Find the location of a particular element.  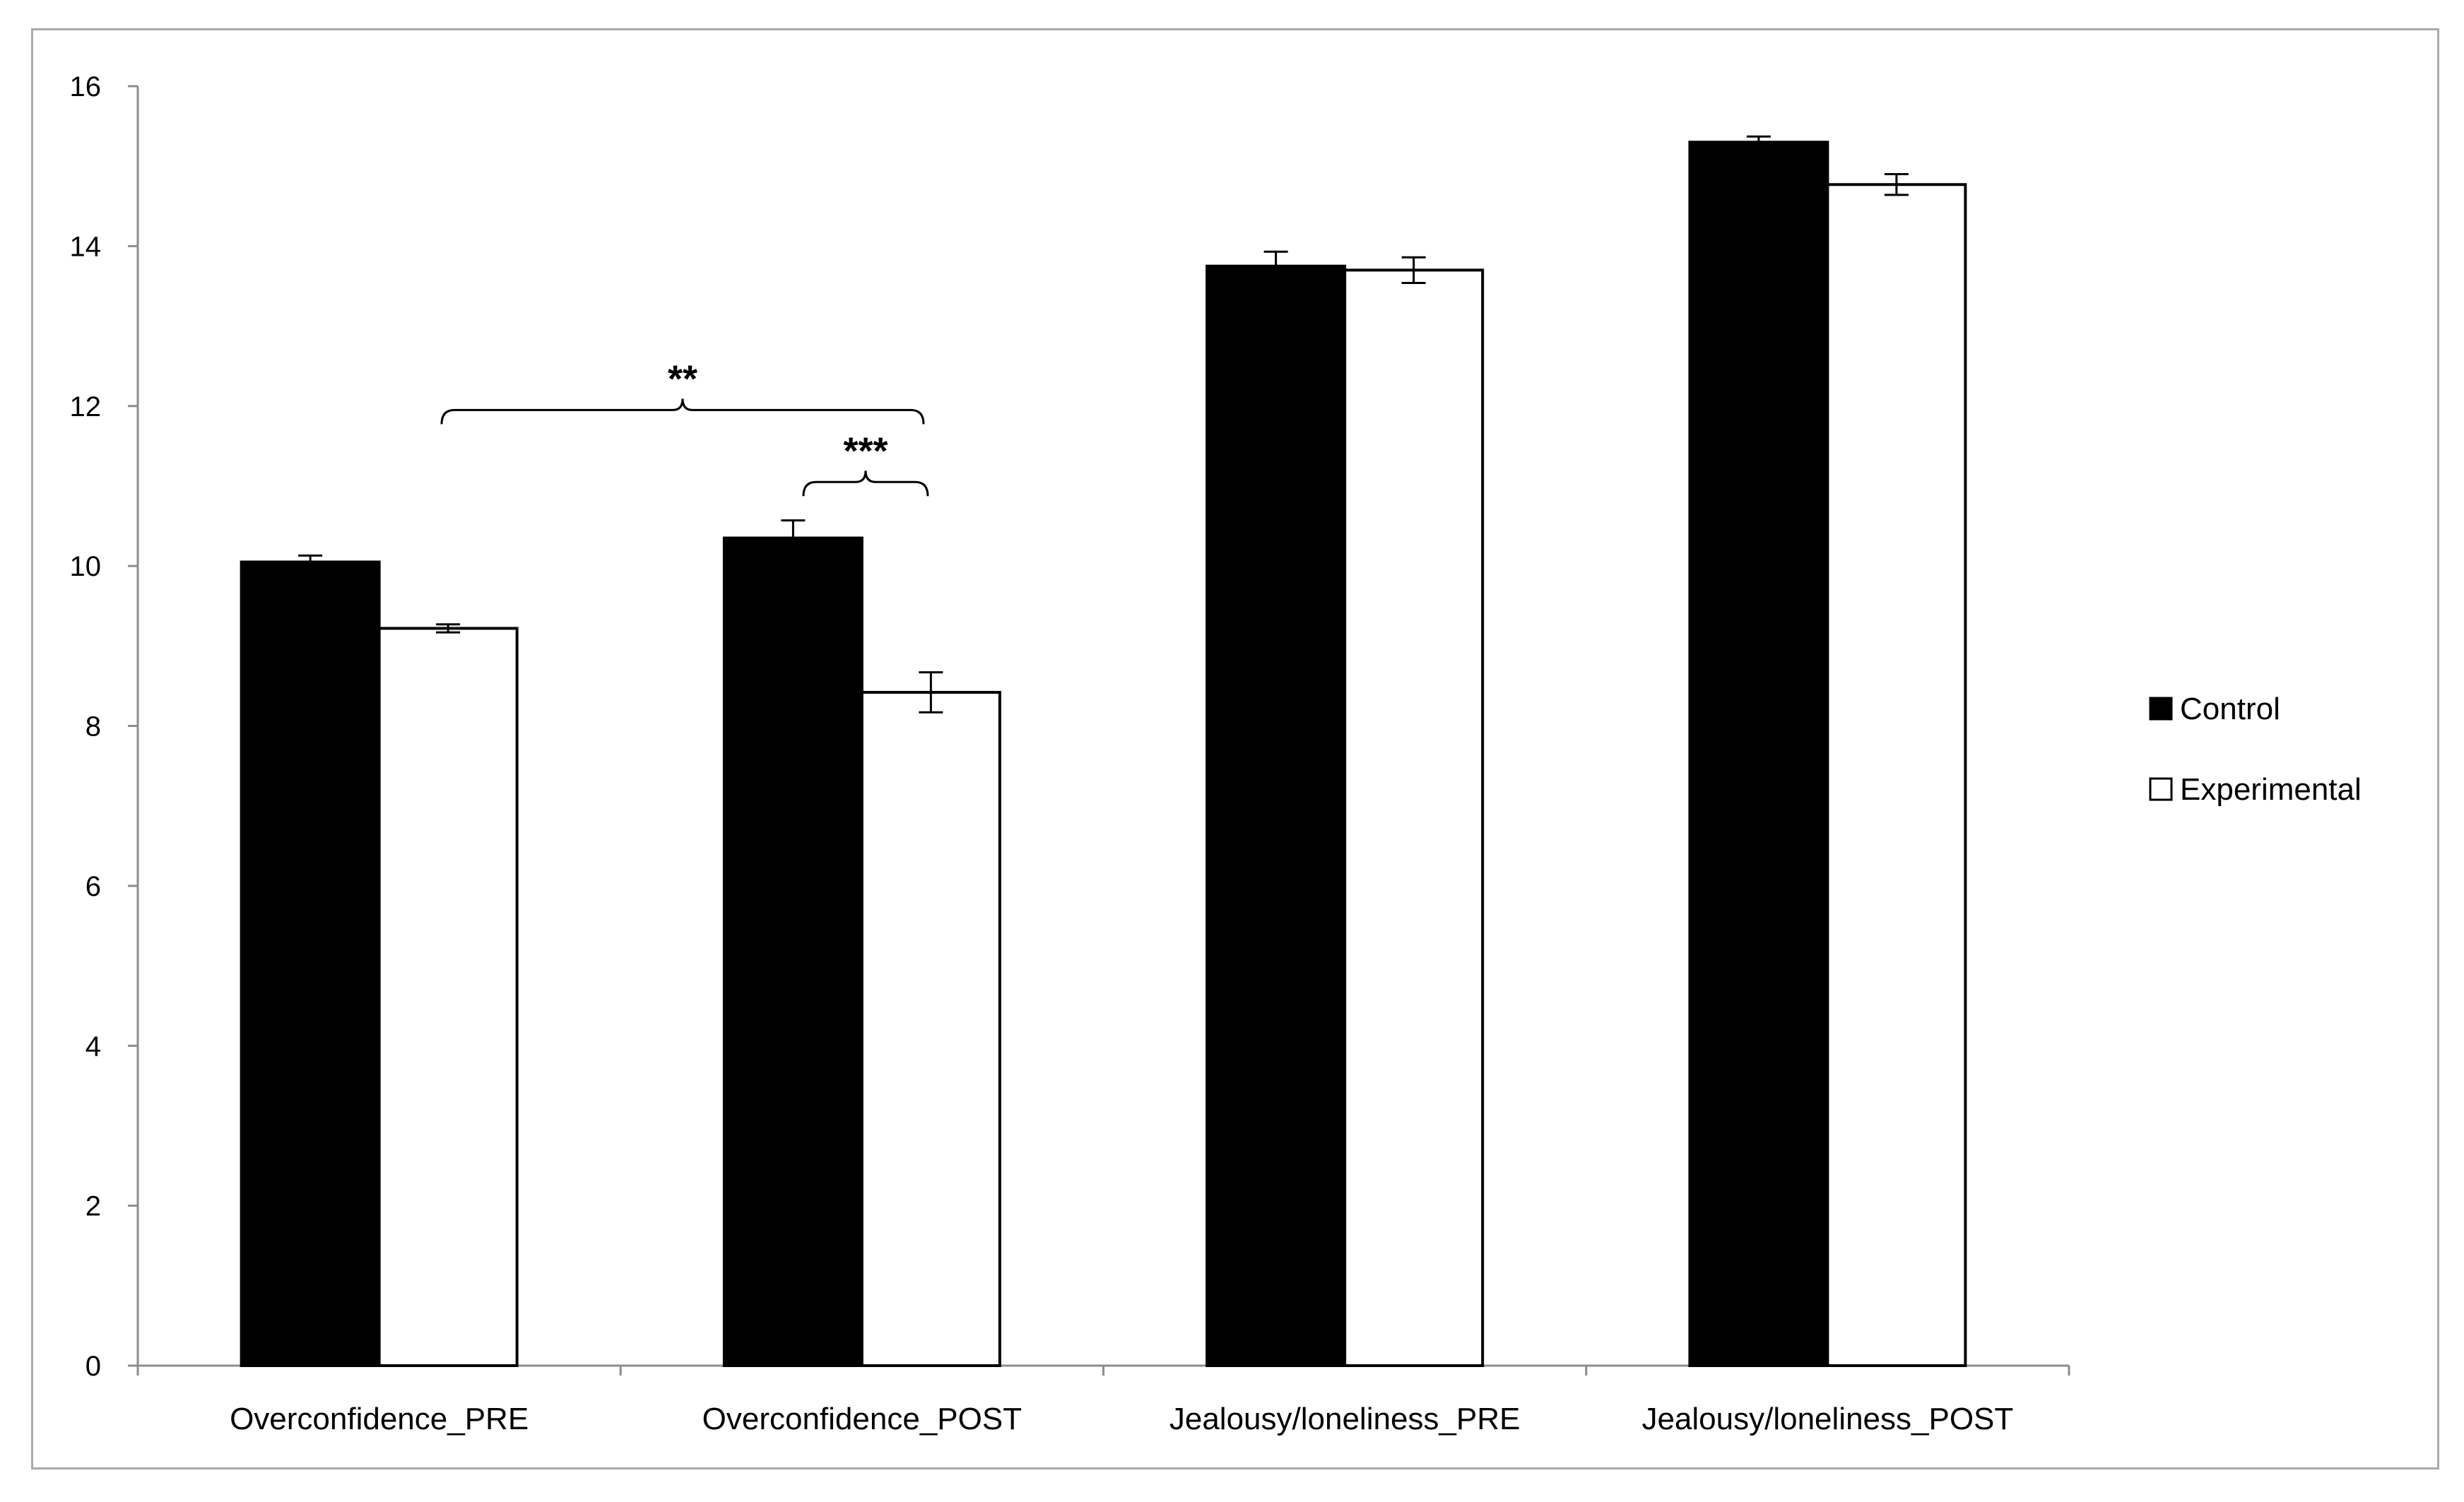

y-tick-label: 8 is located at coordinates (93, 727).